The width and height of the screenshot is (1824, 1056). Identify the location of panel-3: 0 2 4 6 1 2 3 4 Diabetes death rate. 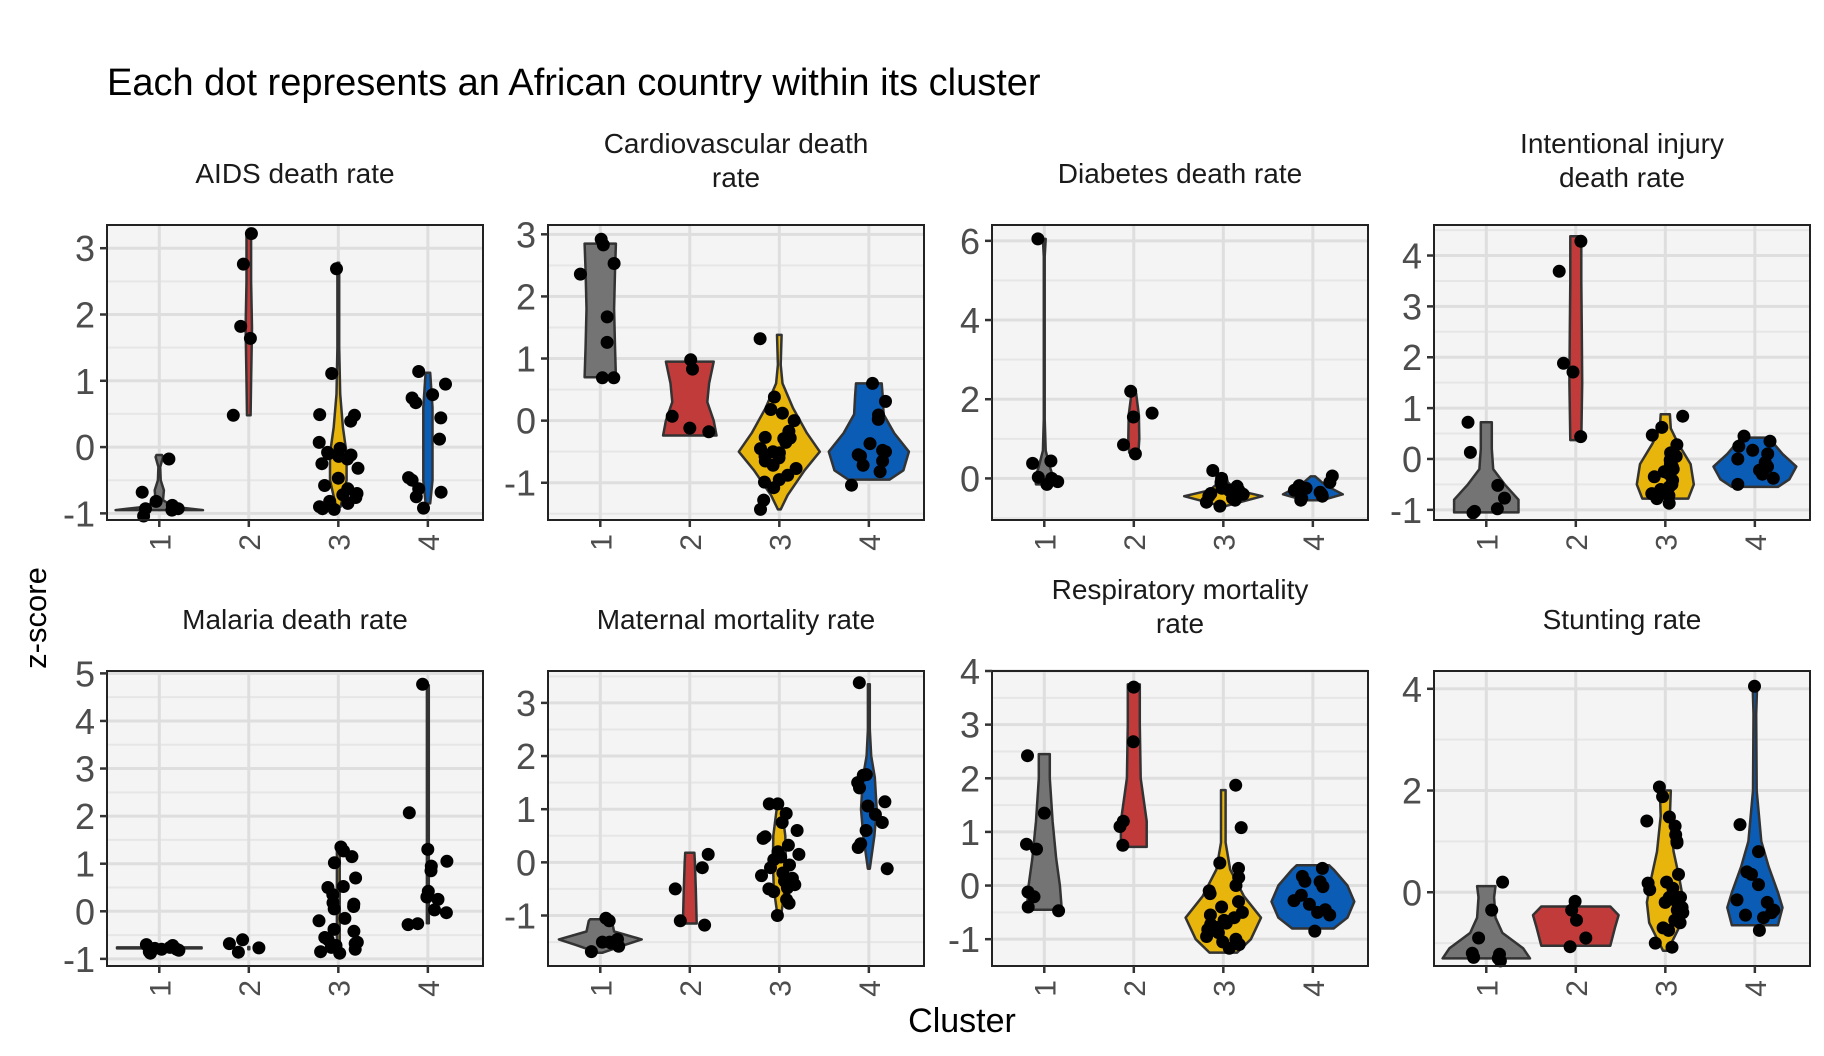
(1164, 354).